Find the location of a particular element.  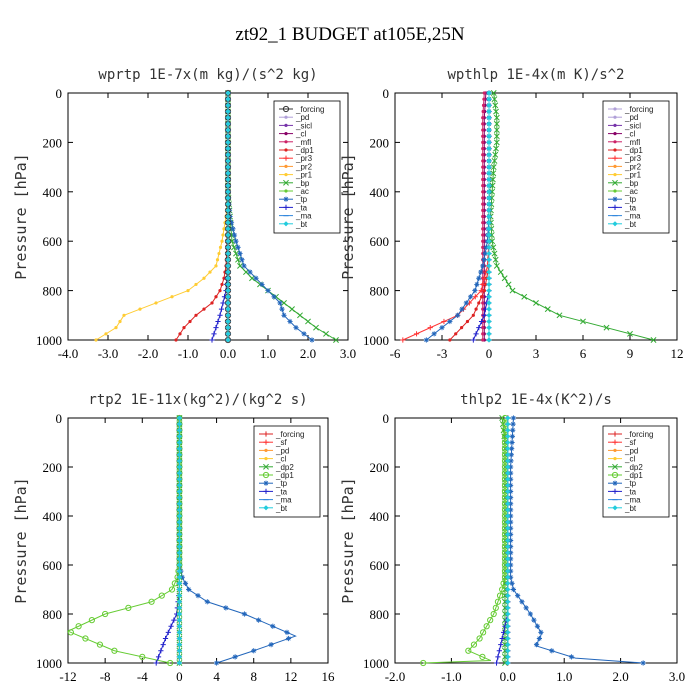

y-tick-label: 800 is located at coordinates (380, 291).